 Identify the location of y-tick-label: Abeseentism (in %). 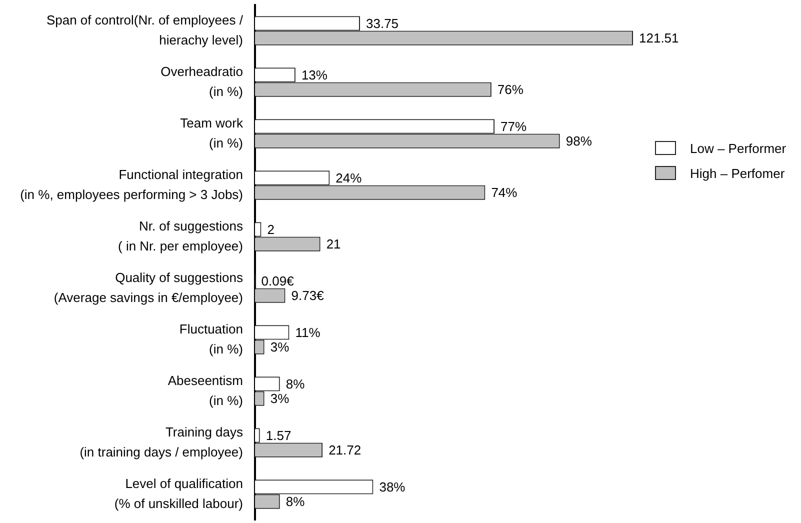
(205, 390).